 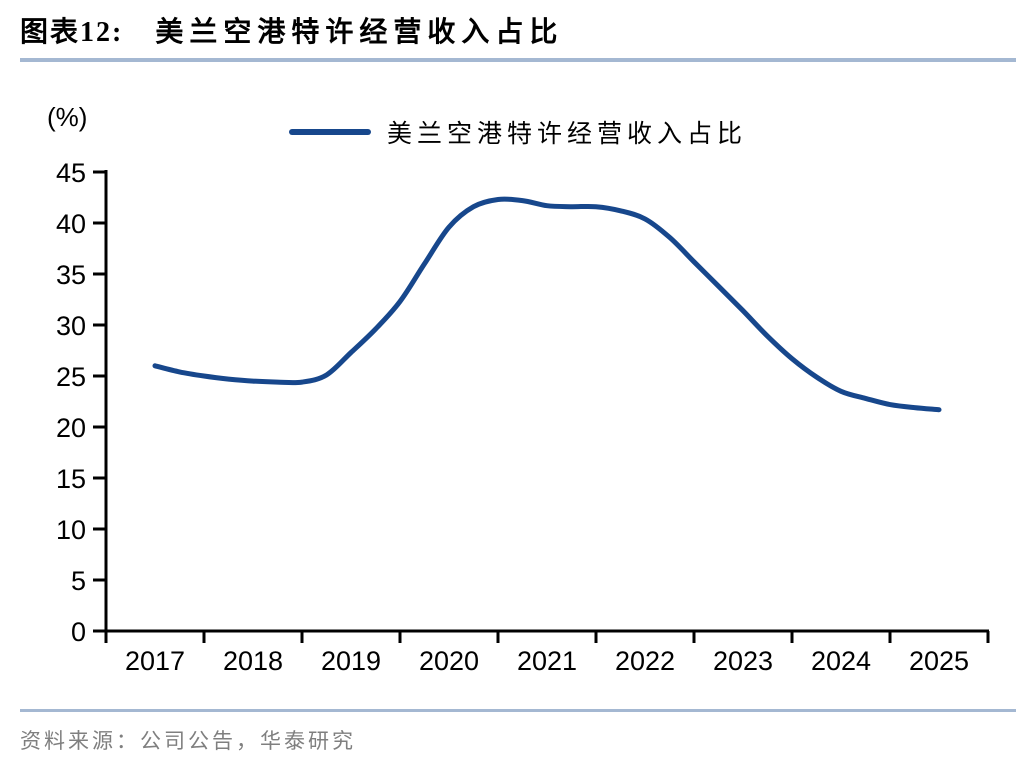 I want to click on y-tick-label: 40, so click(x=71, y=224).